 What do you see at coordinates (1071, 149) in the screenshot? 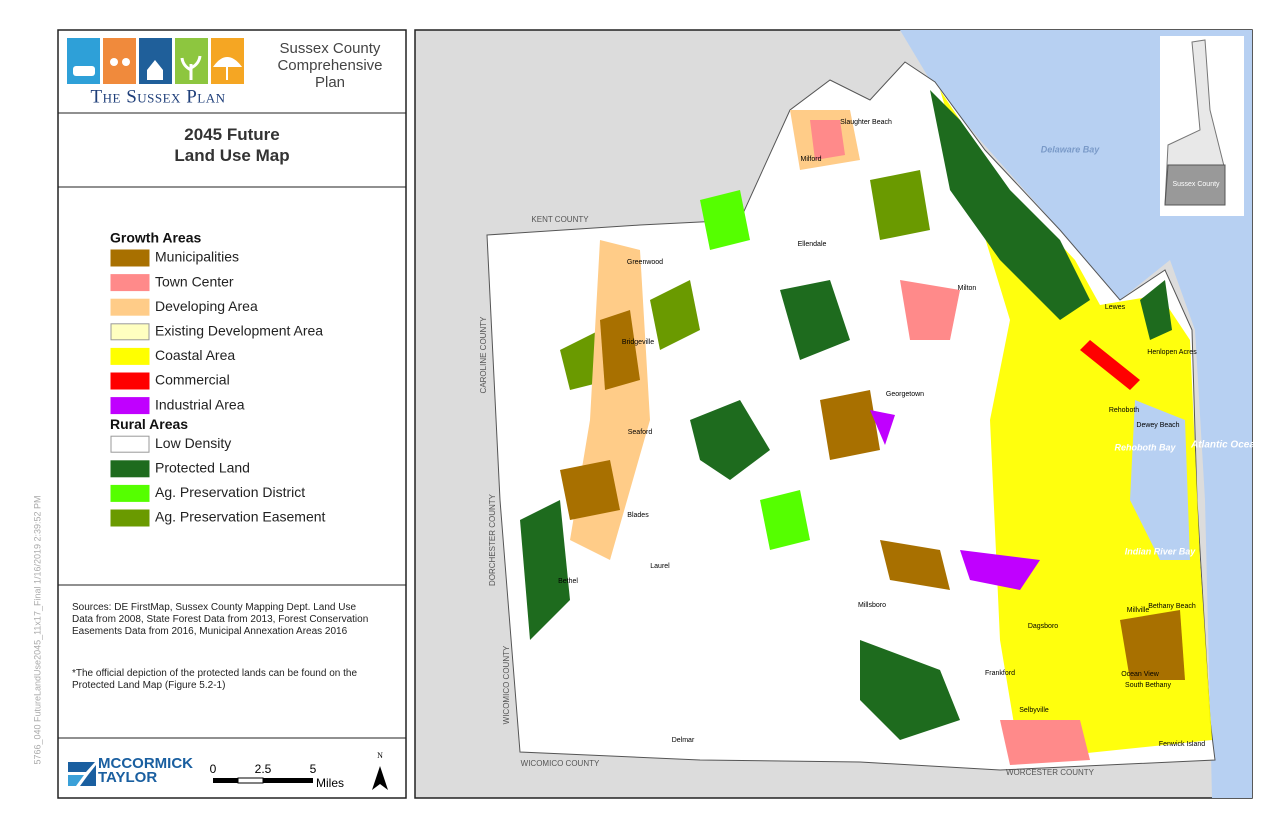
I see `map-label: Delaware Bay` at bounding box center [1071, 149].